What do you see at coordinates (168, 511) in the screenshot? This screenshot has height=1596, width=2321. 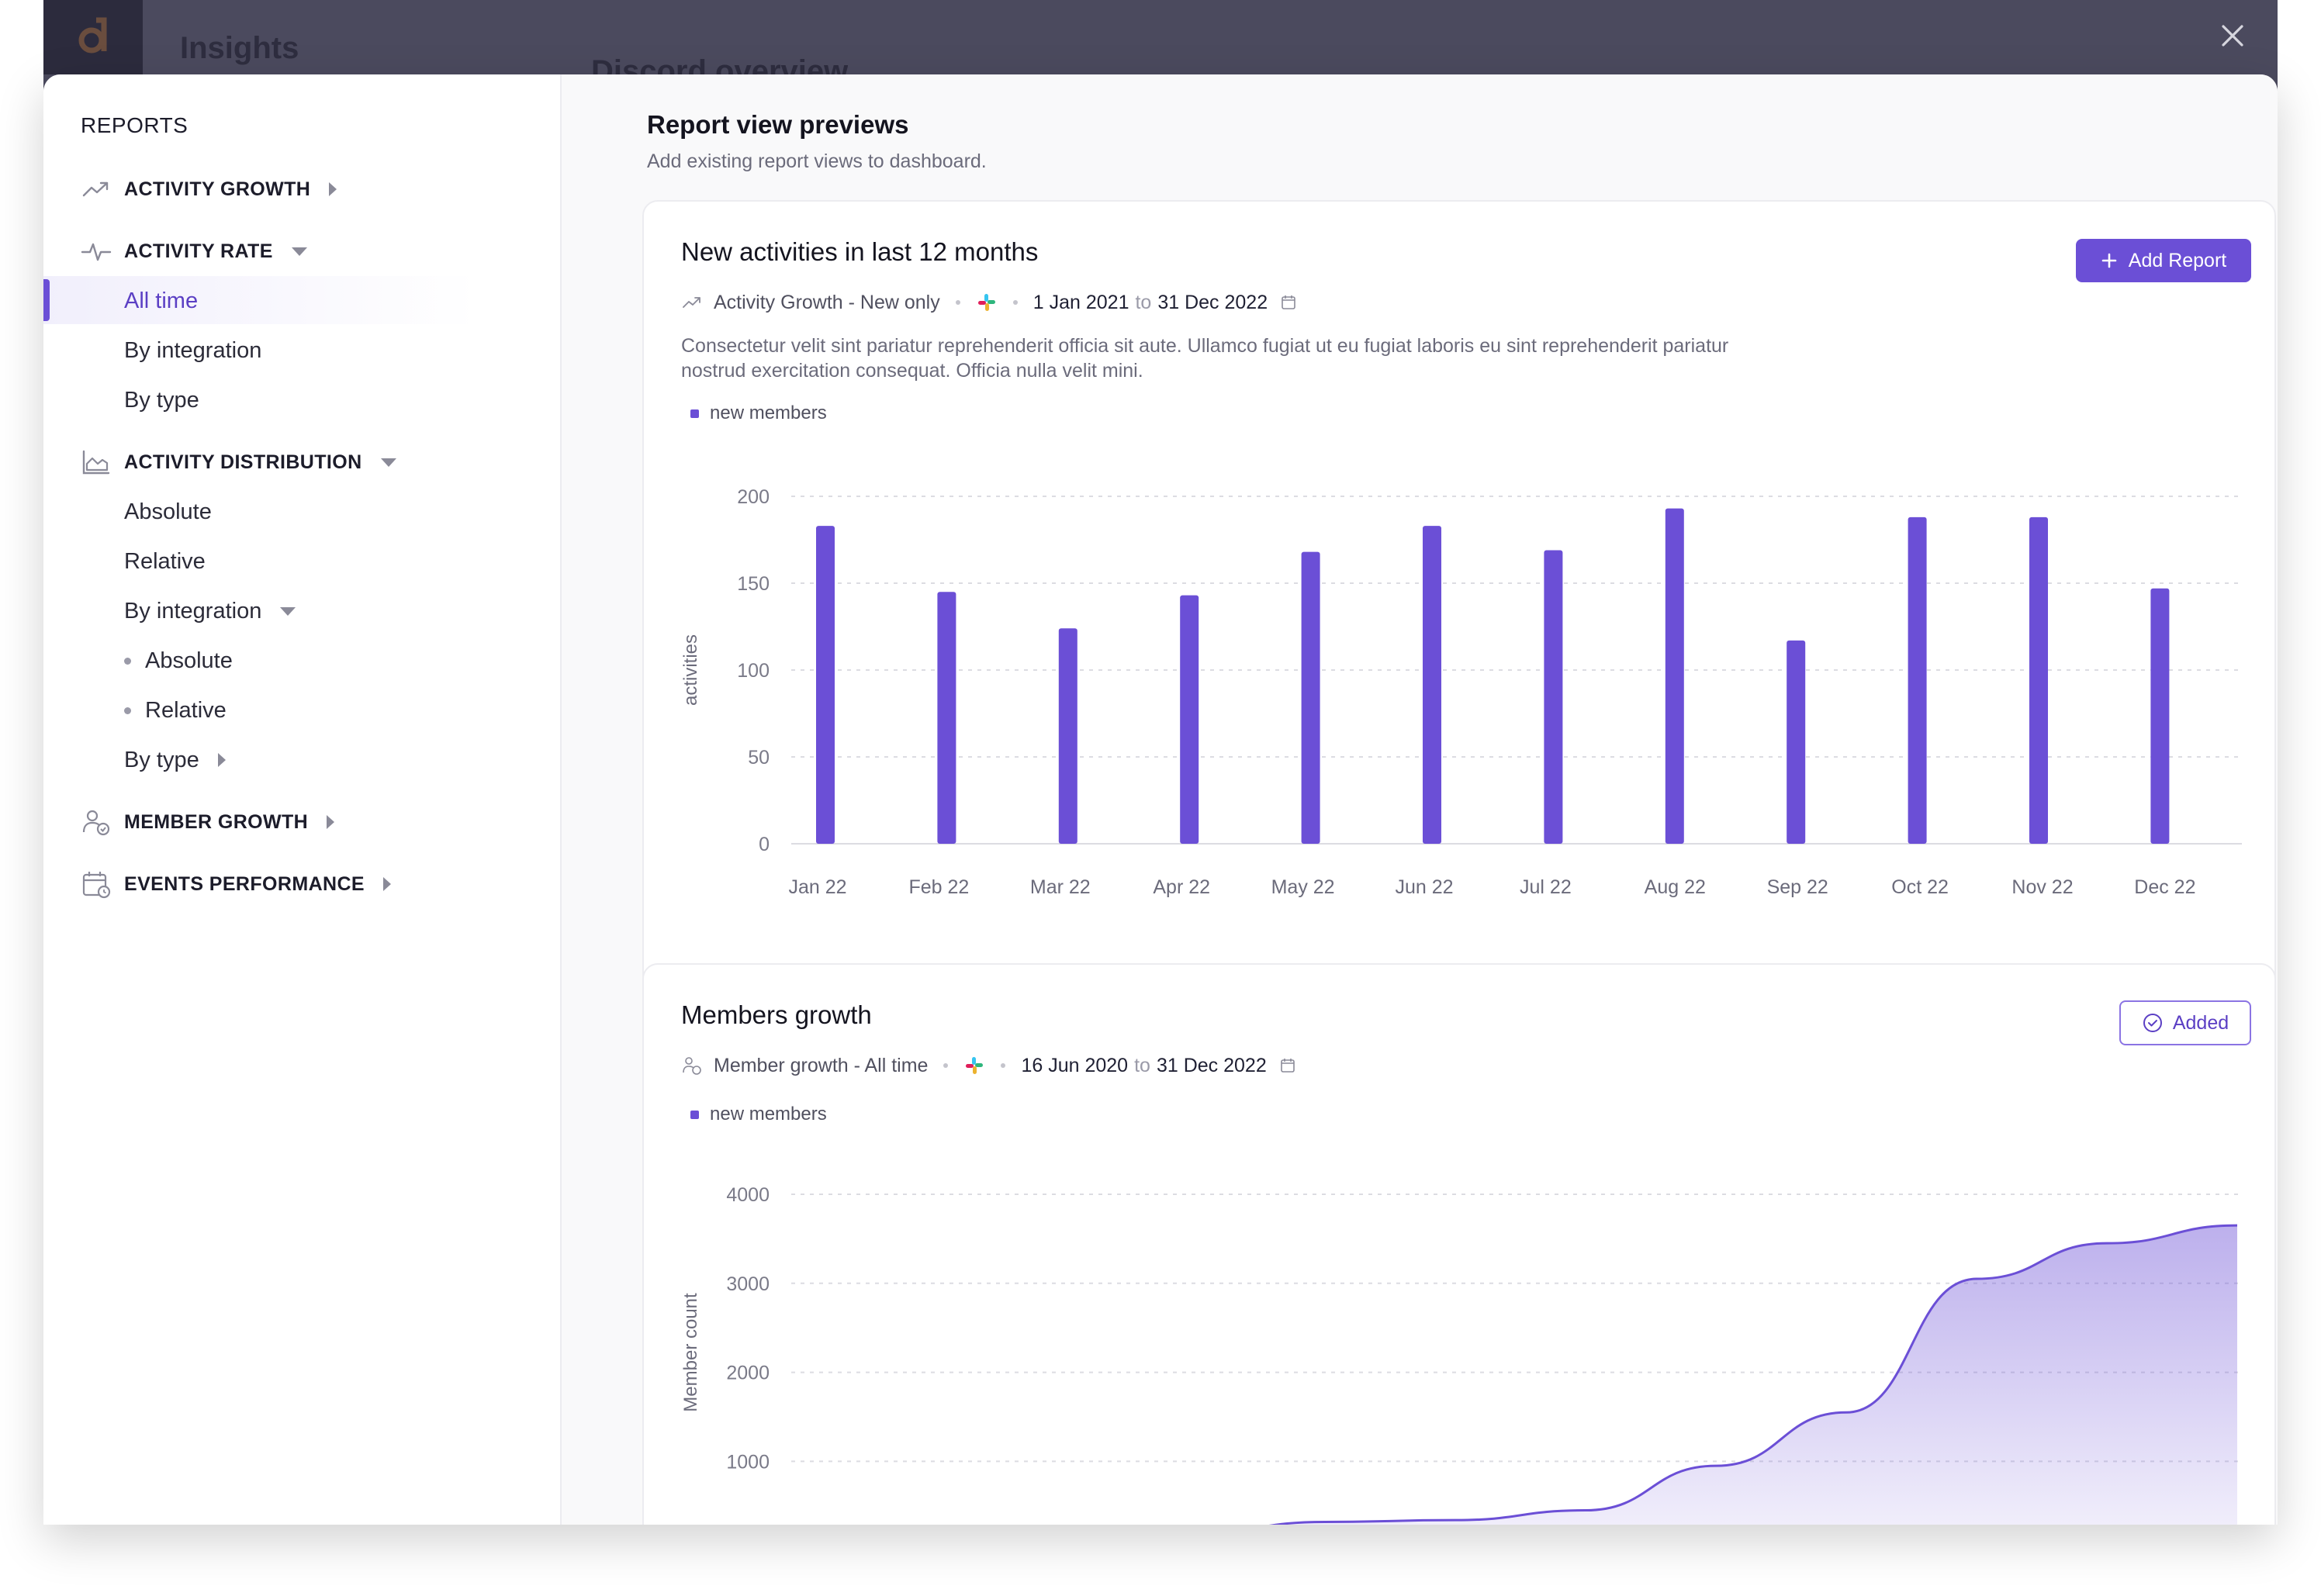 I see `sidebar-item-absolute: Absolute` at bounding box center [168, 511].